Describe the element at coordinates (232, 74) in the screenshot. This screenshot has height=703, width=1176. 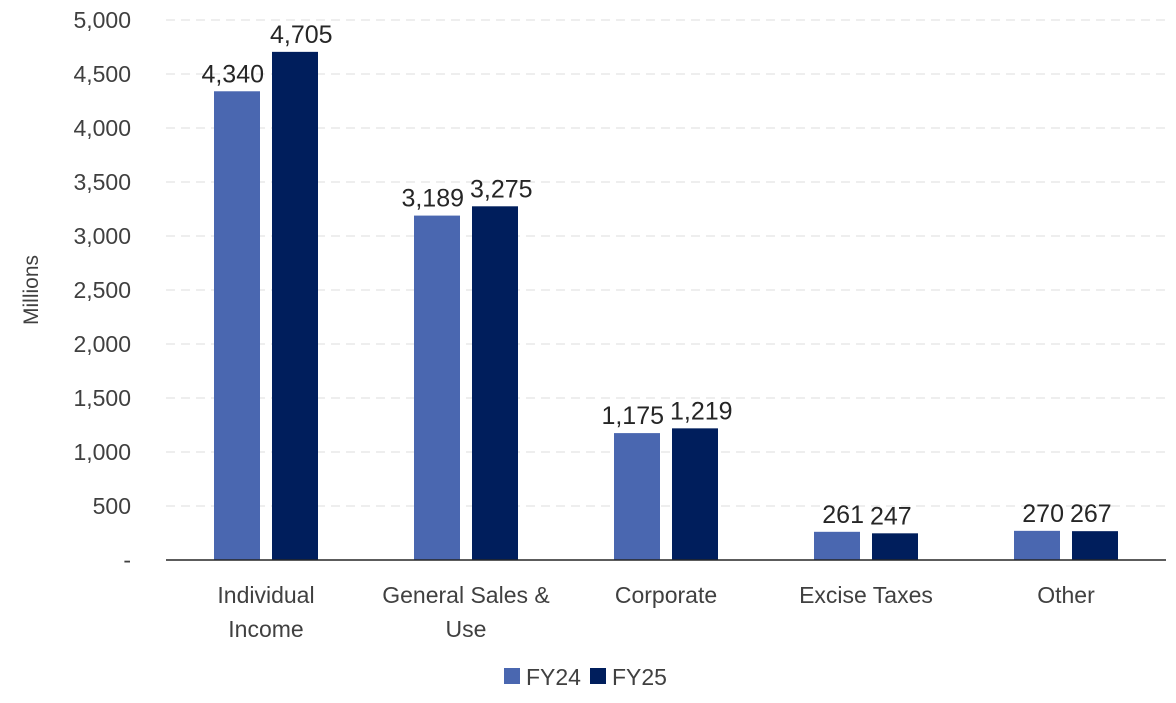
I see `data-label-fy24: 4,340` at that location.